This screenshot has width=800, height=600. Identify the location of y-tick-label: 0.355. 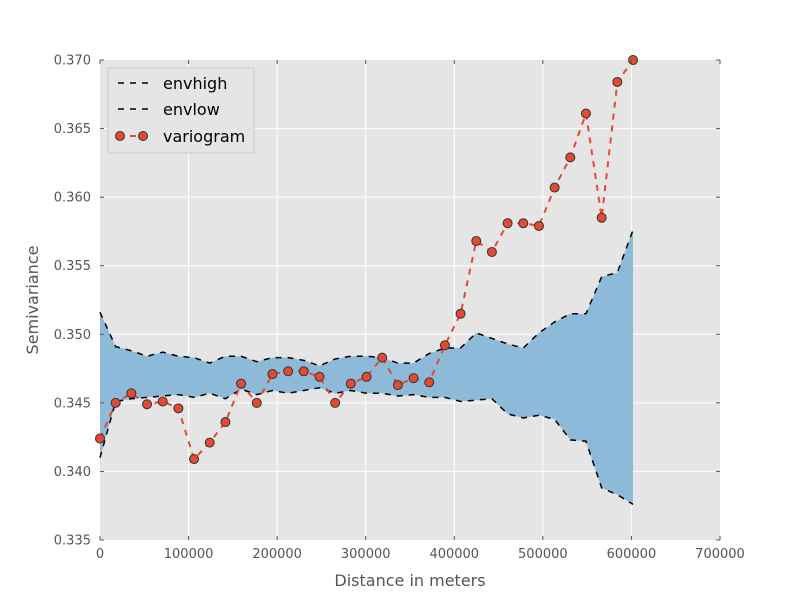
(72, 266).